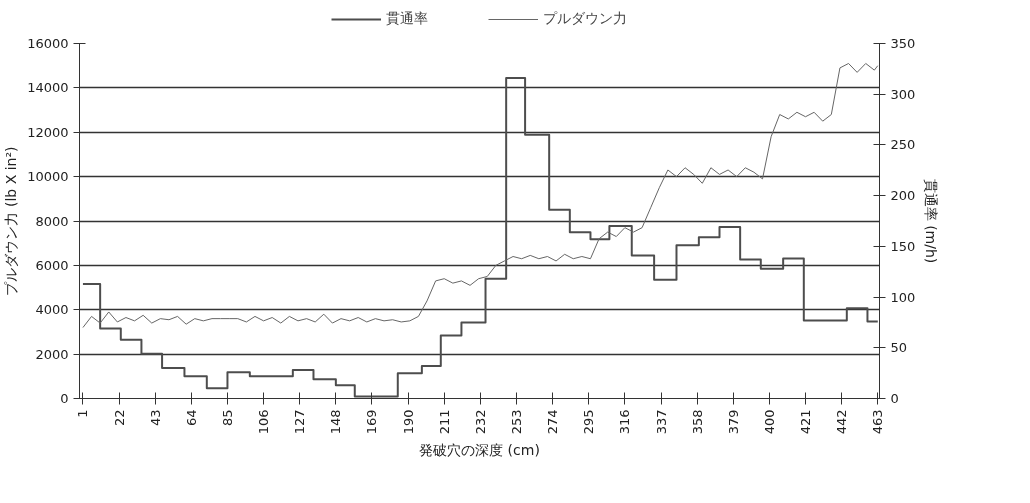  What do you see at coordinates (300, 422) in the screenshot?
I see `x-tick-label: 127` at bounding box center [300, 422].